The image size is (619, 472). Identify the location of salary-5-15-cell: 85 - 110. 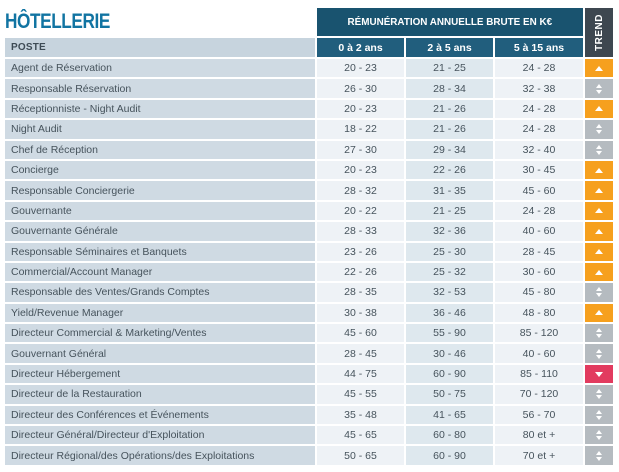
(539, 374).